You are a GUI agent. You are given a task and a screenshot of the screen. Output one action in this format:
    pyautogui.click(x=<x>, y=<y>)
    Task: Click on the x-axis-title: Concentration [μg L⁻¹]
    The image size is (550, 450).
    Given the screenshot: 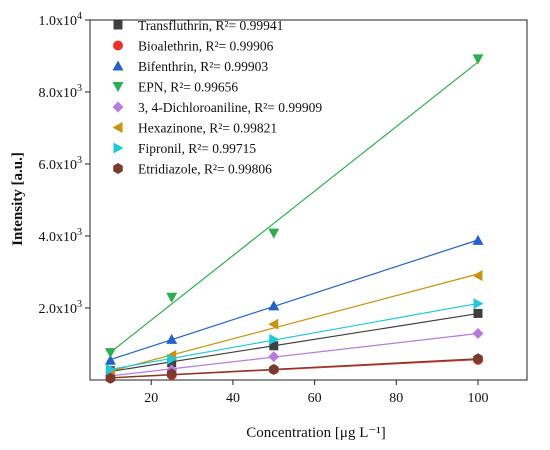 What is the action you would take?
    pyautogui.click(x=316, y=433)
    